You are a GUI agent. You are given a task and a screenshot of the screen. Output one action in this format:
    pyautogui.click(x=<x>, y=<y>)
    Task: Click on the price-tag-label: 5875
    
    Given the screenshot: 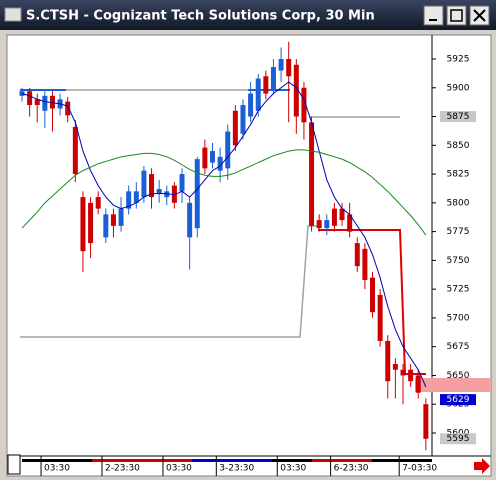 What is the action you would take?
    pyautogui.click(x=458, y=117)
    